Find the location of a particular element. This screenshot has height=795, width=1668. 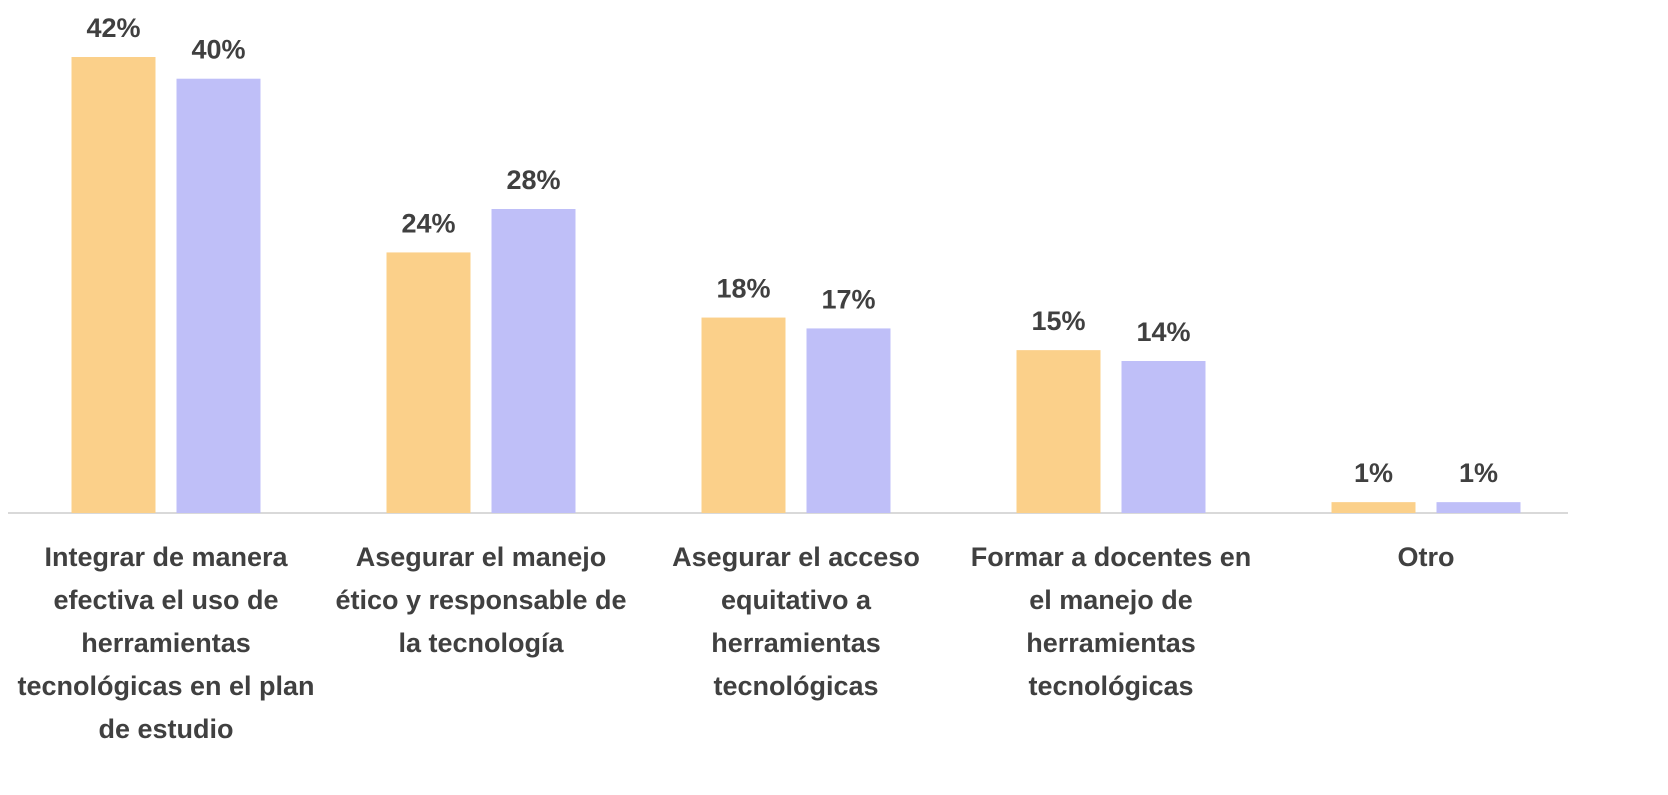

data-label: 17% is located at coordinates (848, 299).